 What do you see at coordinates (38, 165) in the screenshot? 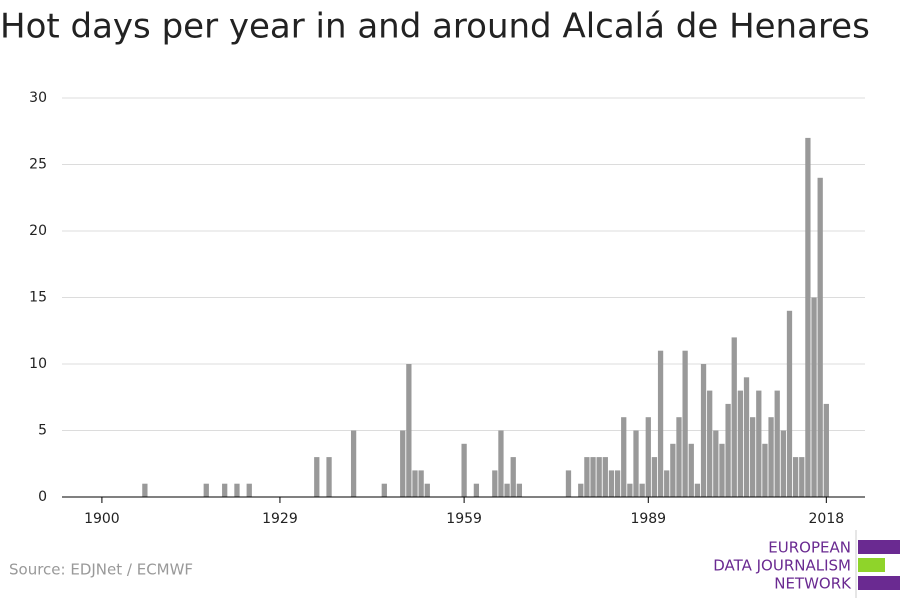
I see `y-tick-label: 25` at bounding box center [38, 165].